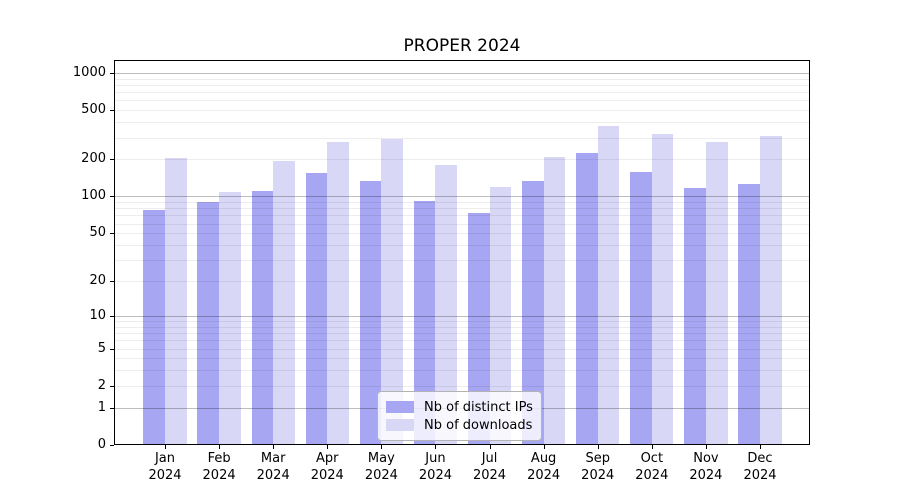  Describe the element at coordinates (230, 318) in the screenshot. I see `bar-downloads-feb` at that location.